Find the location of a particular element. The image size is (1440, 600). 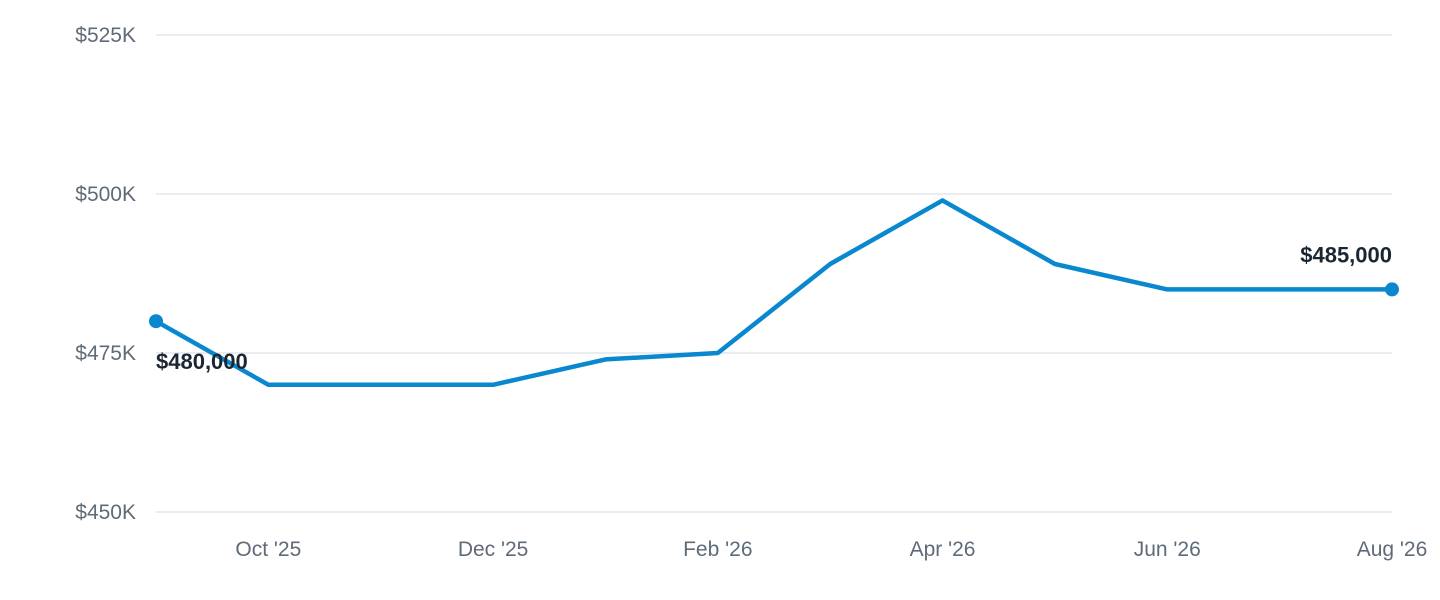

y-tick-label: $500K is located at coordinates (105, 194).